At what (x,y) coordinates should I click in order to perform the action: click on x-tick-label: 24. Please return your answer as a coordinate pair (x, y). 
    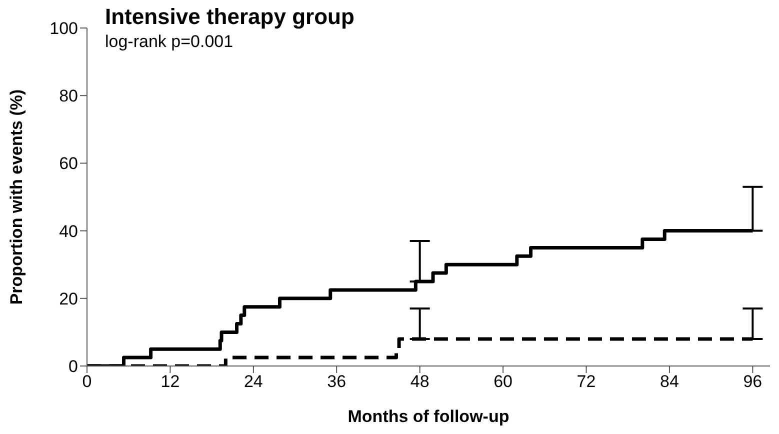
    Looking at the image, I should click on (253, 382).